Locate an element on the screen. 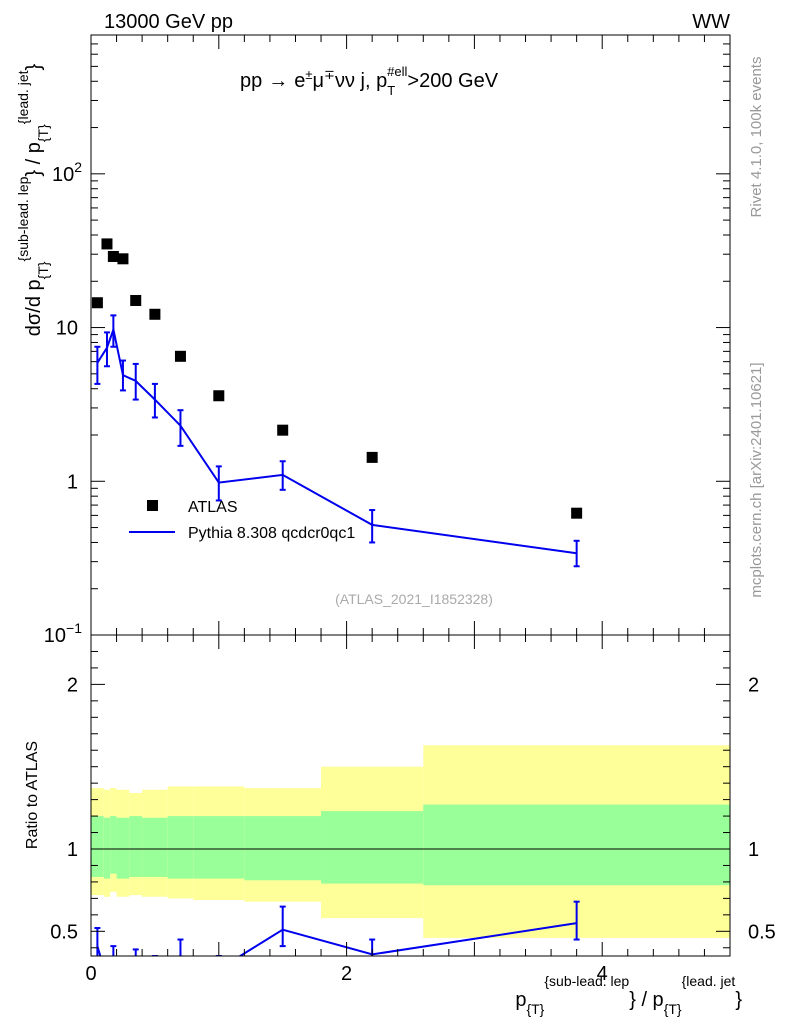 The width and height of the screenshot is (786, 1024). x-tick-label-4: 4 is located at coordinates (602, 974).